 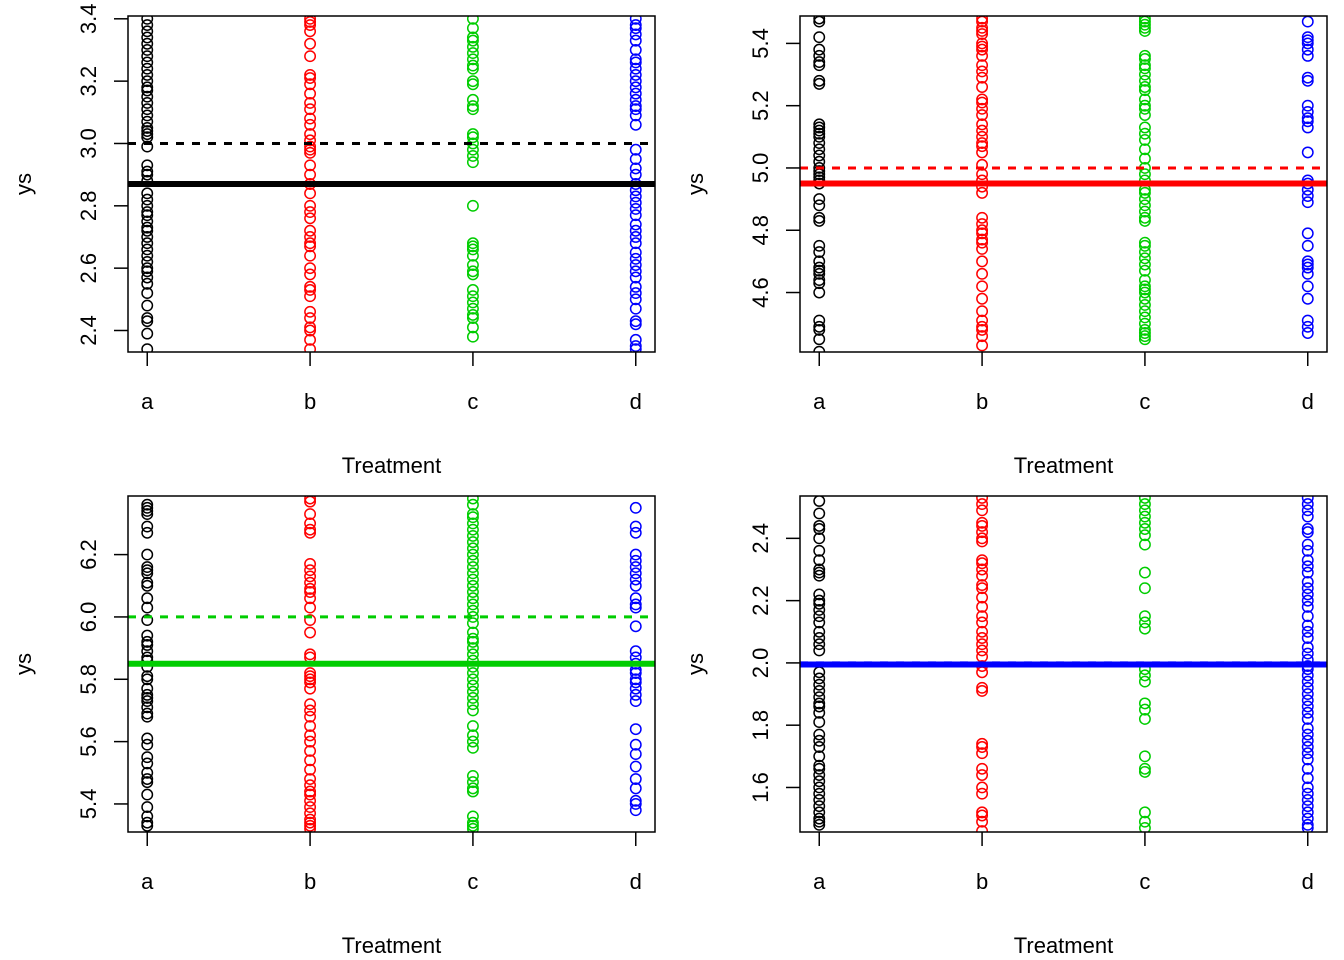 I want to click on plot-frame, so click(x=391, y=664).